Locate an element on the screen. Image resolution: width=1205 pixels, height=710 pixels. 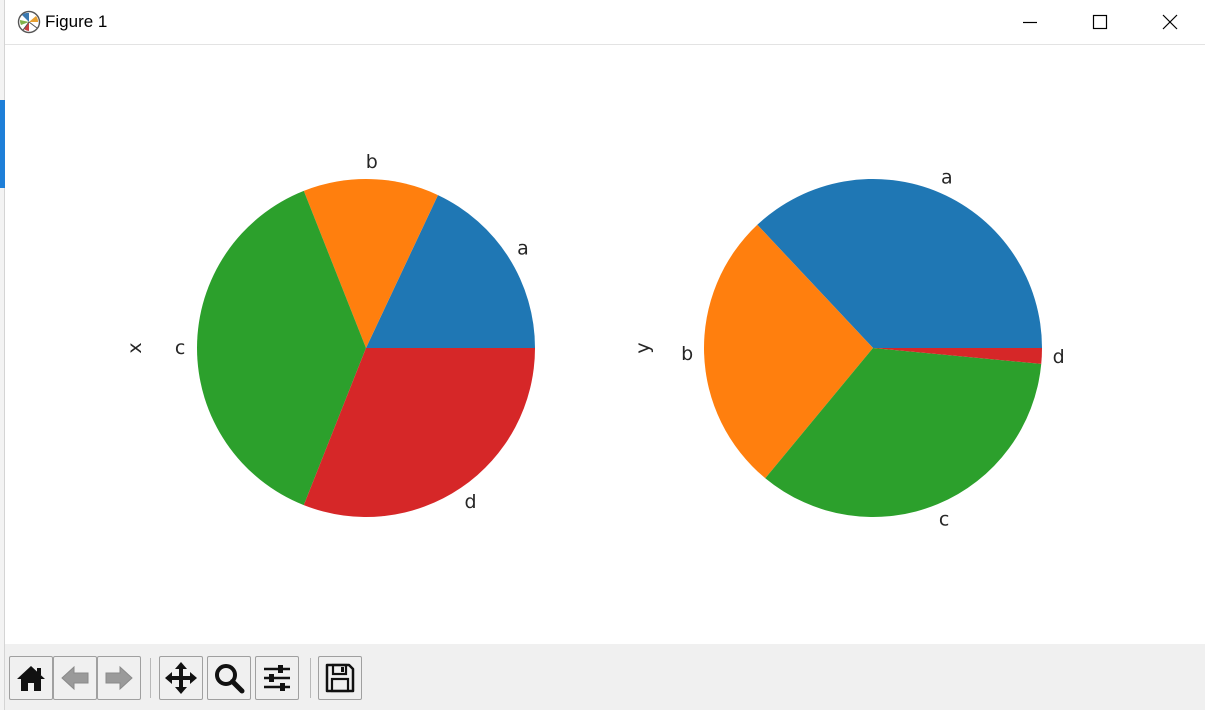
back-button is located at coordinates (75, 678).